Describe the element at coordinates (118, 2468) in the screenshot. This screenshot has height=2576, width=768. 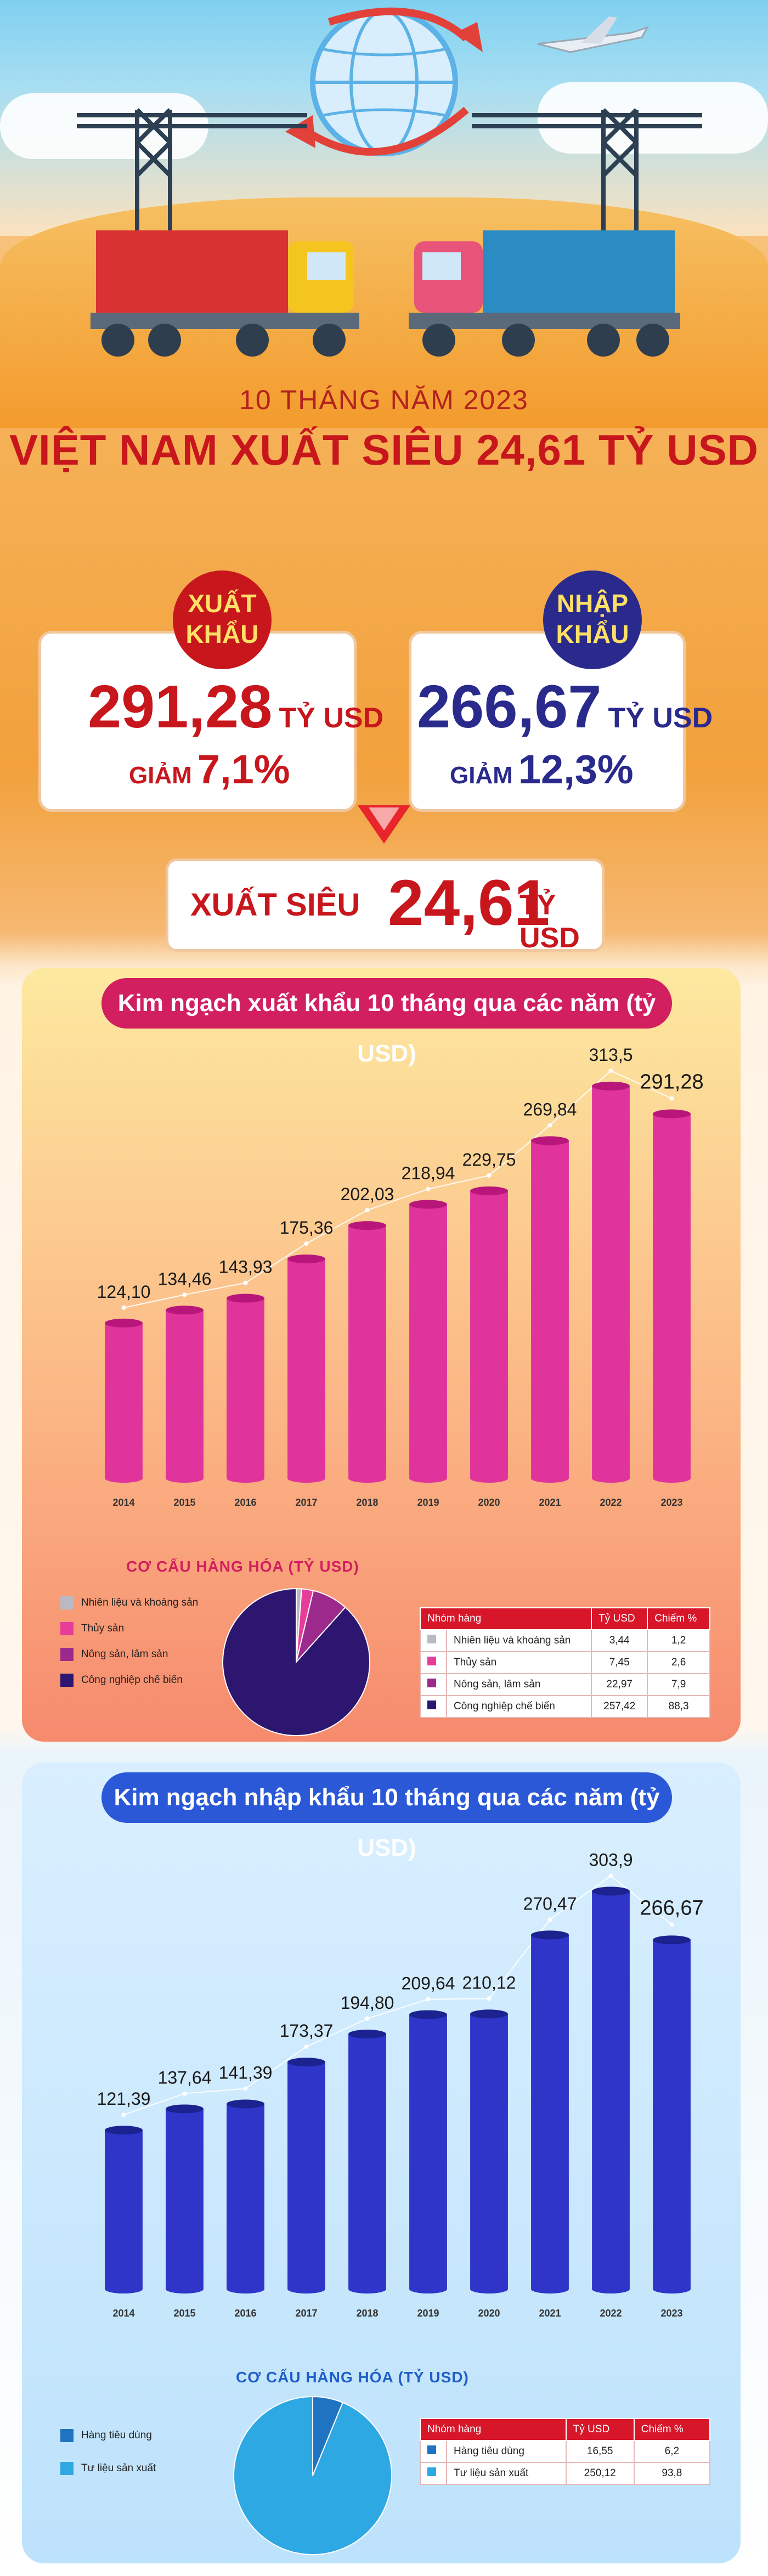
I see `legend-label: Tư liệu sản xuất` at that location.